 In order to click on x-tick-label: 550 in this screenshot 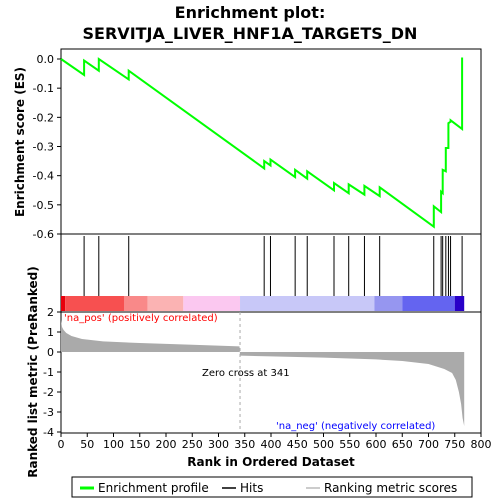, I will do `click(349, 444)`.